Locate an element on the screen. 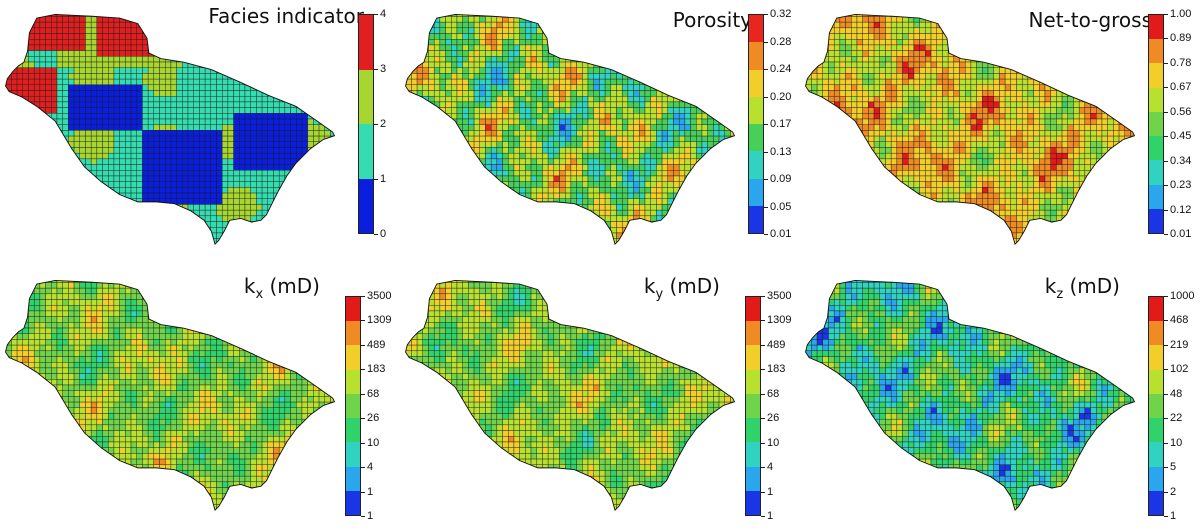  colorbar-label: 0.24 is located at coordinates (781, 69).